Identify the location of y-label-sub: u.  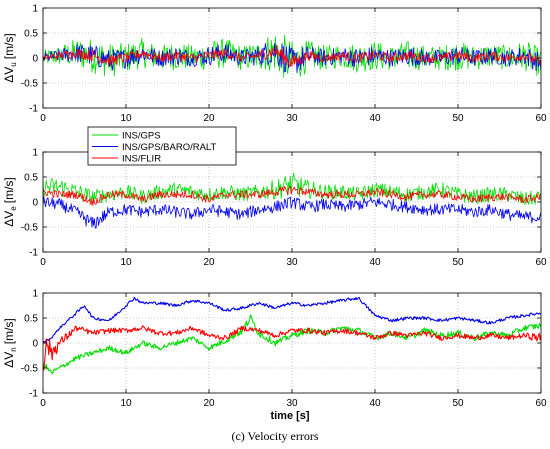
(13, 64).